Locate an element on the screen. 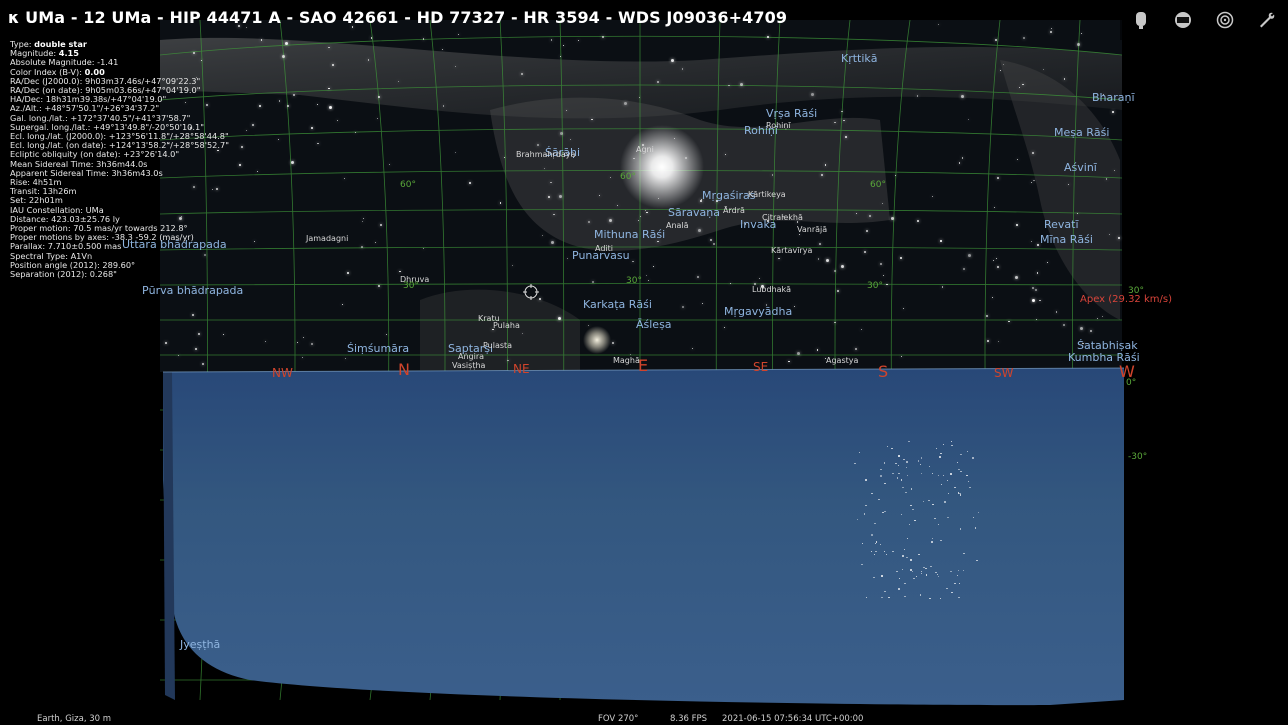 Image resolution: width=1288 pixels, height=725 pixels. info-value: -38.3 -59.2 (mas/yr) is located at coordinates (152, 237).